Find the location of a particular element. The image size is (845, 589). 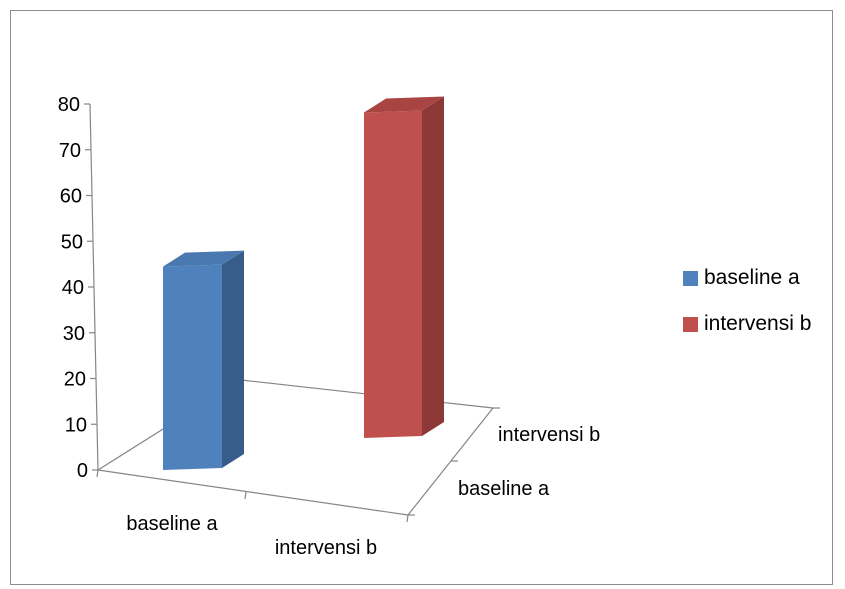

y-tick-label: 30 is located at coordinates (74, 334).